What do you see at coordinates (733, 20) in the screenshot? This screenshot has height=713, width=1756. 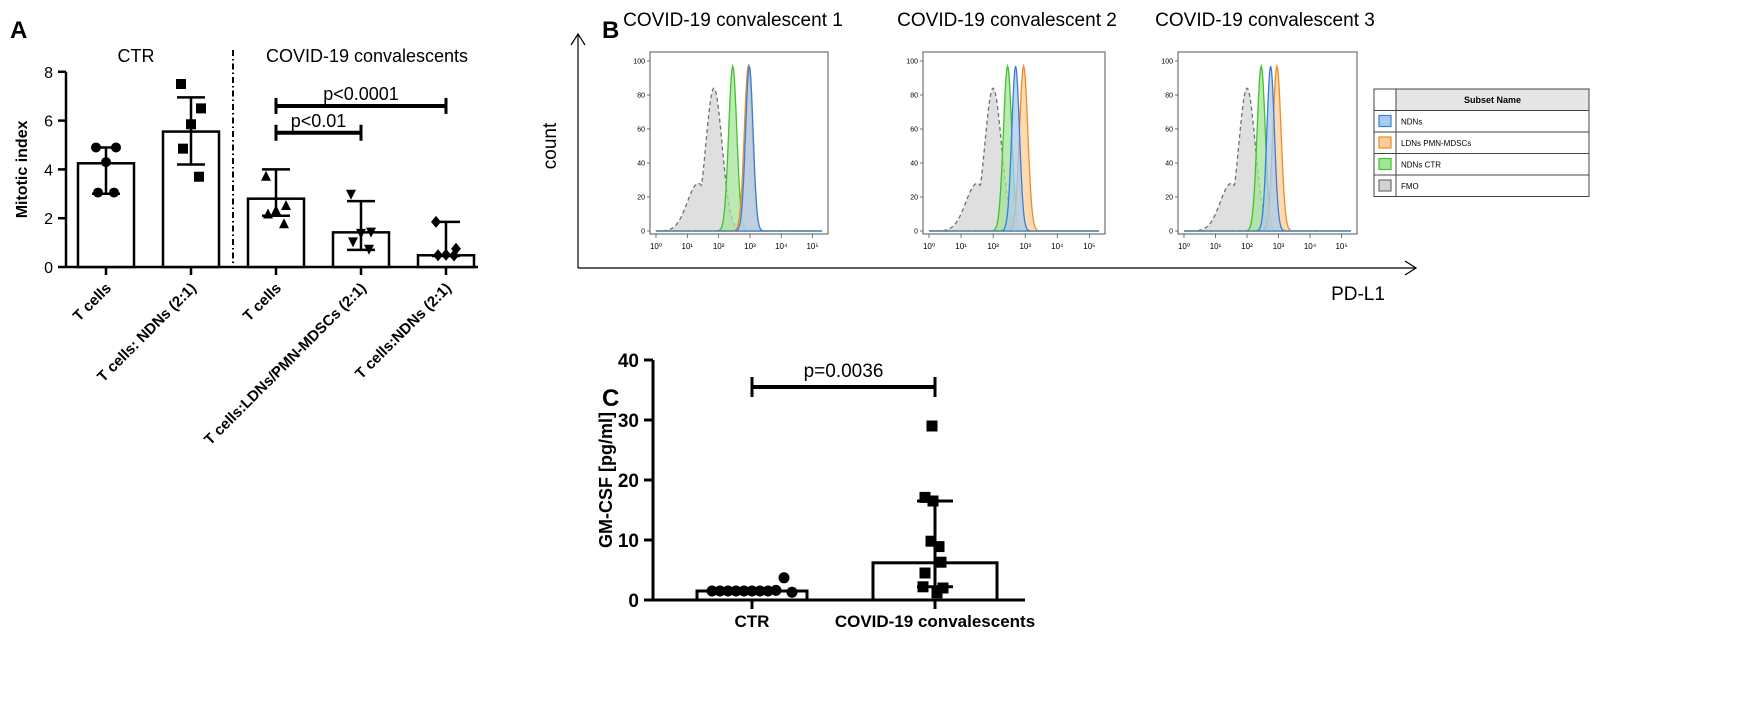 I see `subplot-title: COVID-19 convalescent 1` at bounding box center [733, 20].